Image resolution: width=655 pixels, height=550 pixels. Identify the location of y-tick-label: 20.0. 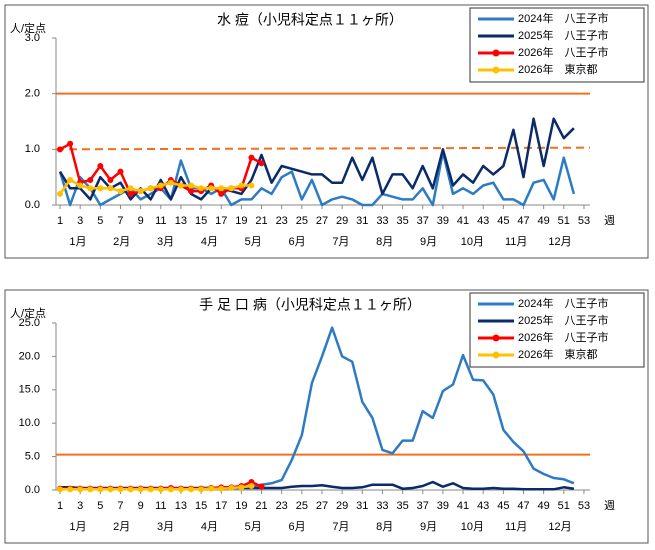
(29, 356).